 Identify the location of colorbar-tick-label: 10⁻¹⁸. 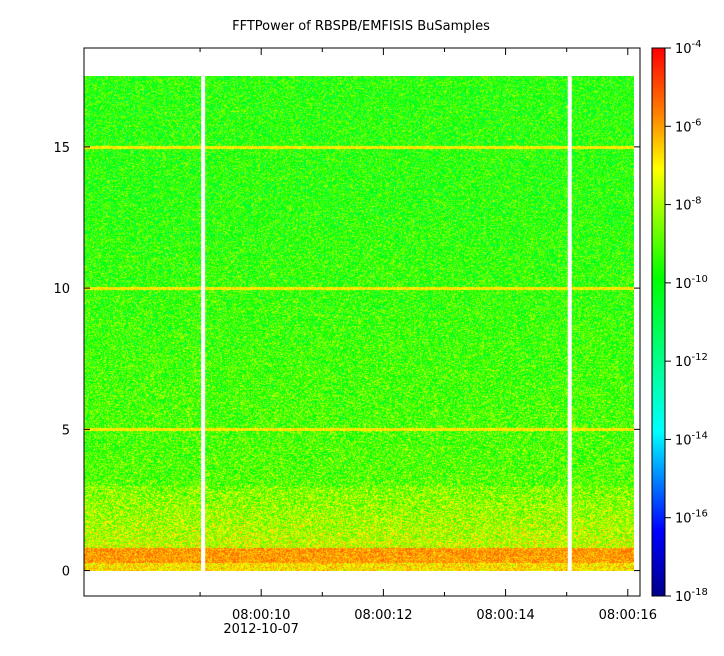
(691, 596).